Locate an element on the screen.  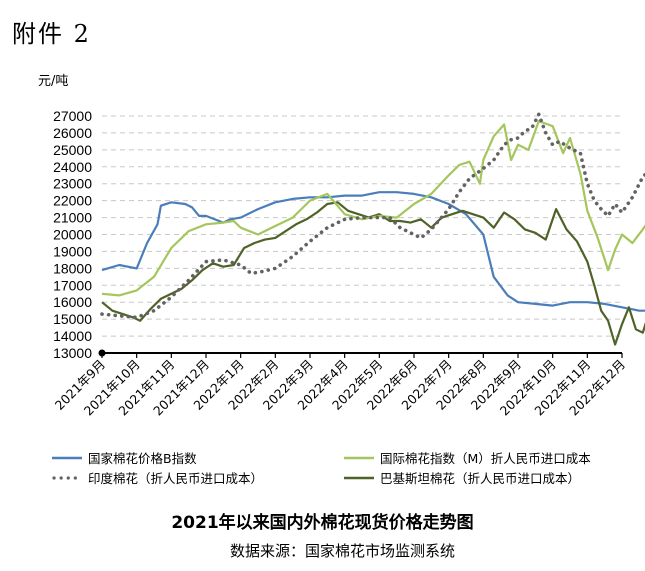
y-tick-label: 20000 is located at coordinates (72, 235).